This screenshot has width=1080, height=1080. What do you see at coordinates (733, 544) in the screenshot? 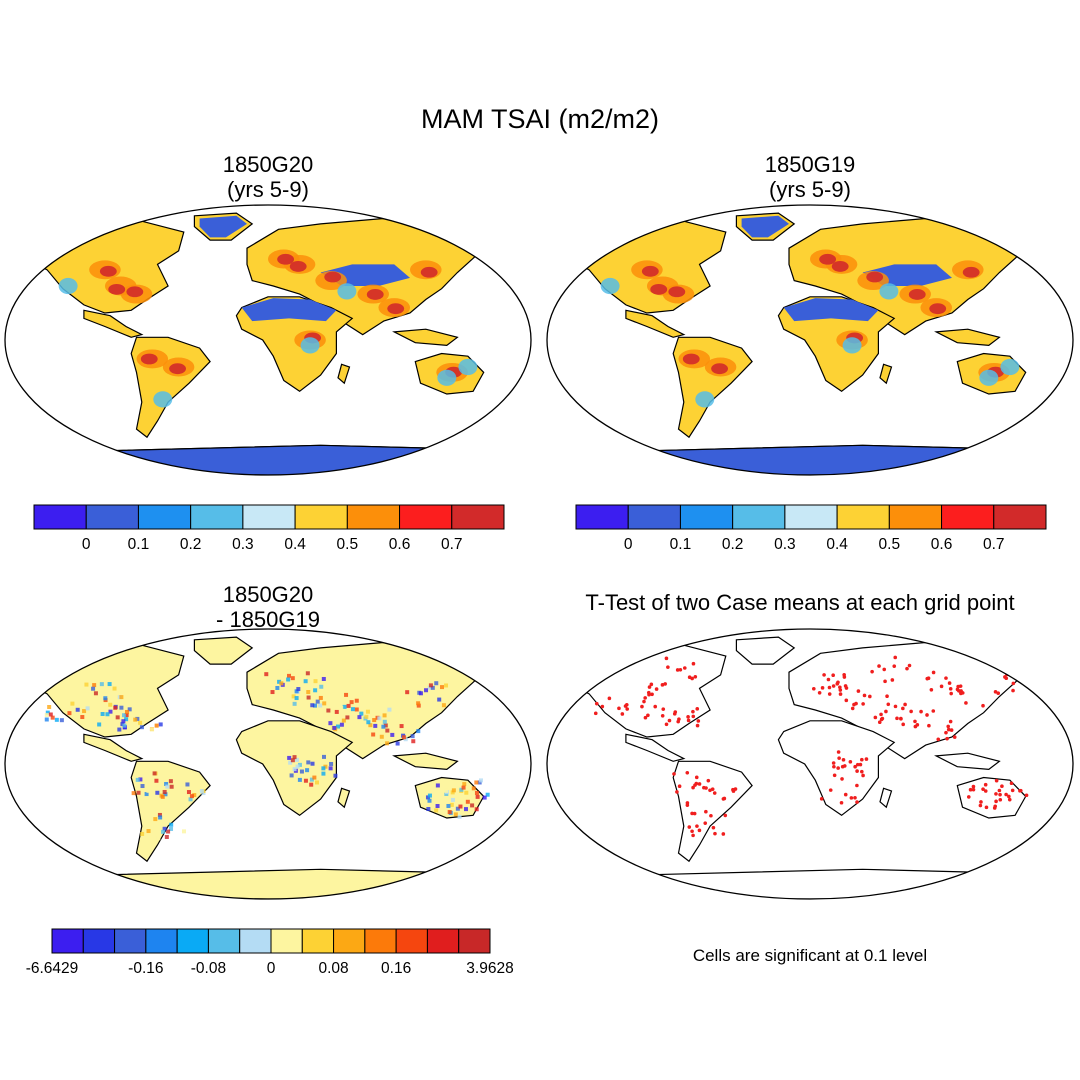
I see `colorbar-2-label-2: 0.2` at bounding box center [733, 544].